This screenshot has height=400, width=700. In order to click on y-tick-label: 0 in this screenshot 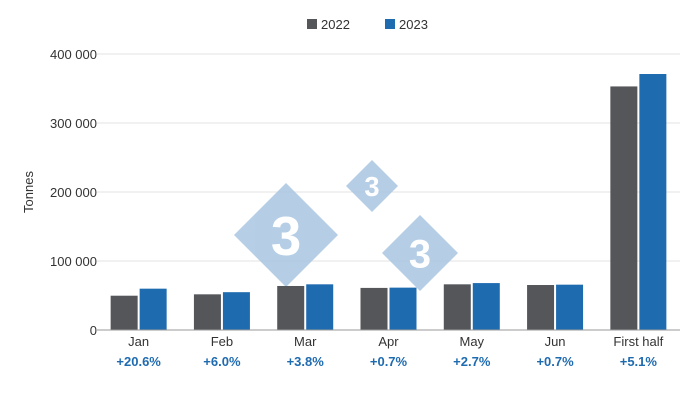, I will do `click(93, 330)`.